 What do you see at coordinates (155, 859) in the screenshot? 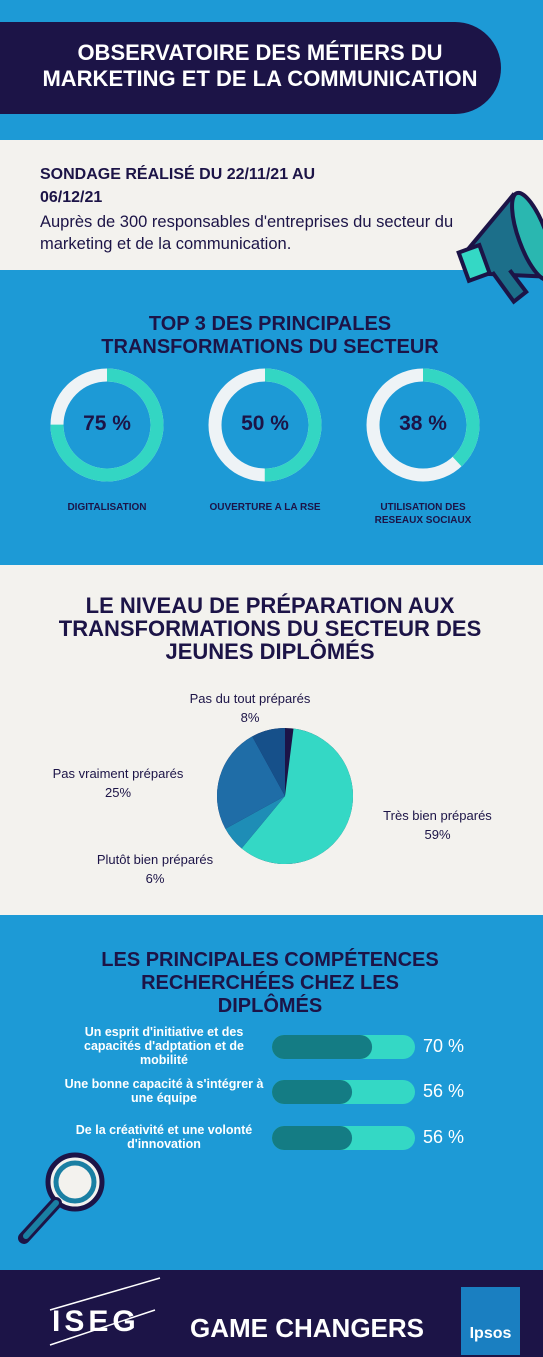
I see `pie-label: Plutôt bien préparés` at bounding box center [155, 859].